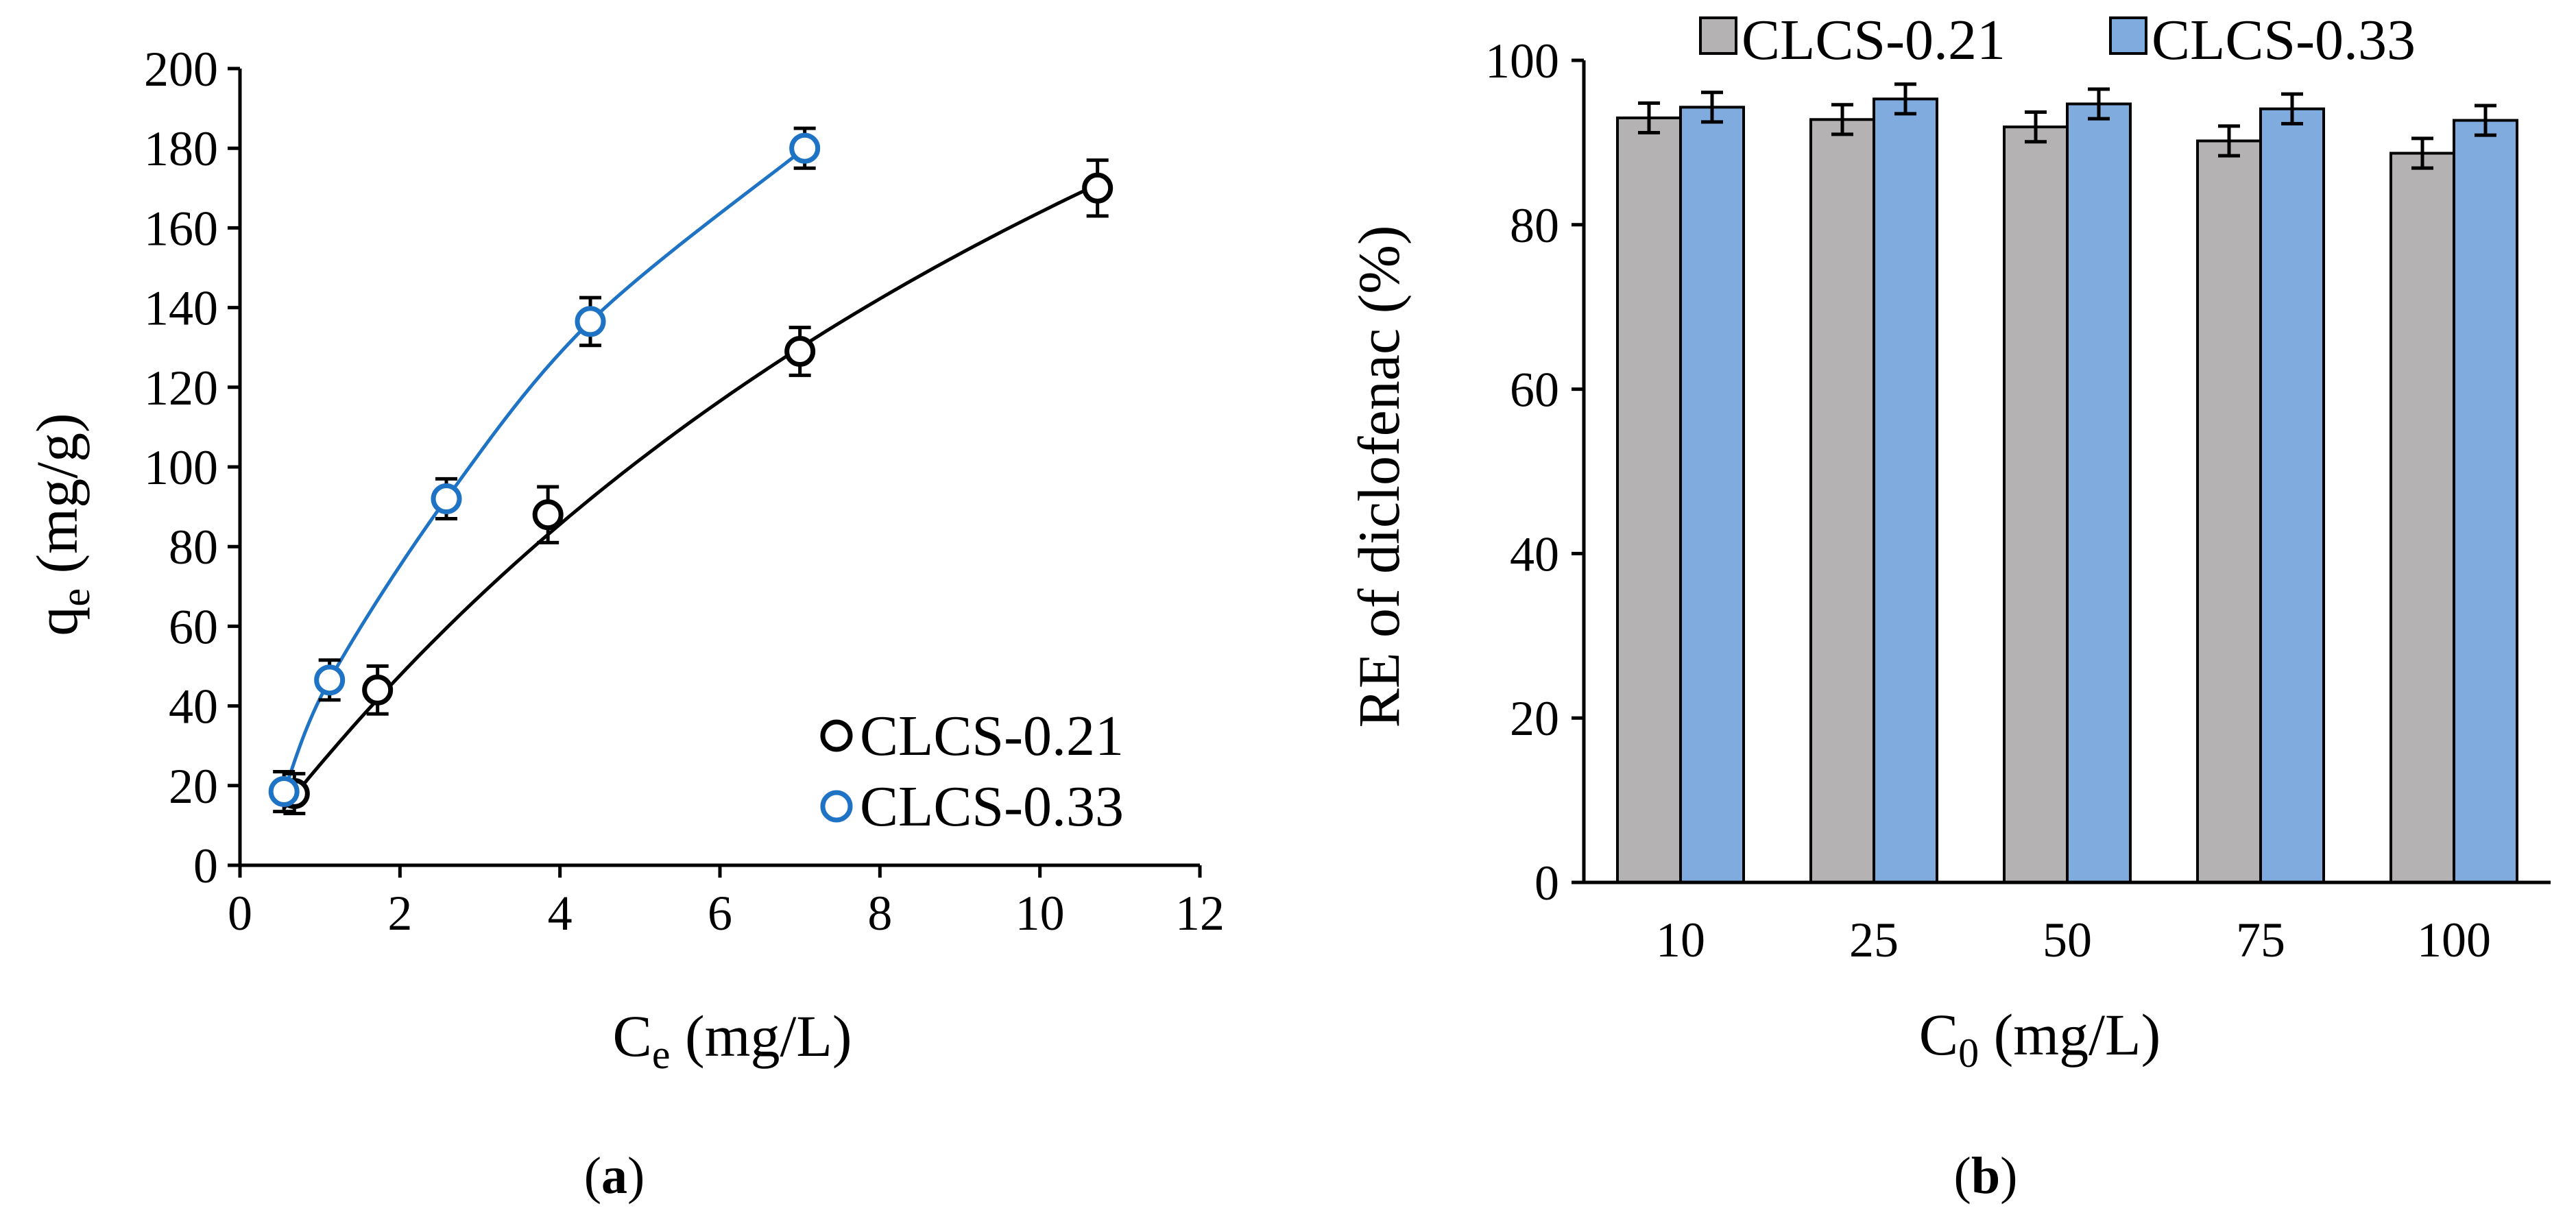 The width and height of the screenshot is (2576, 1217). I want to click on x-tick-label: 0, so click(240, 914).